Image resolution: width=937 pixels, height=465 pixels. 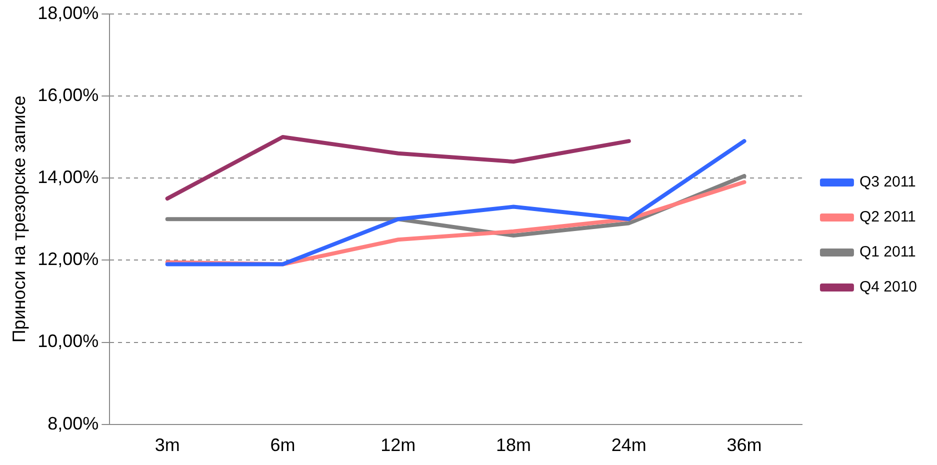 I want to click on legend-label: Q3 2011, so click(x=887, y=182).